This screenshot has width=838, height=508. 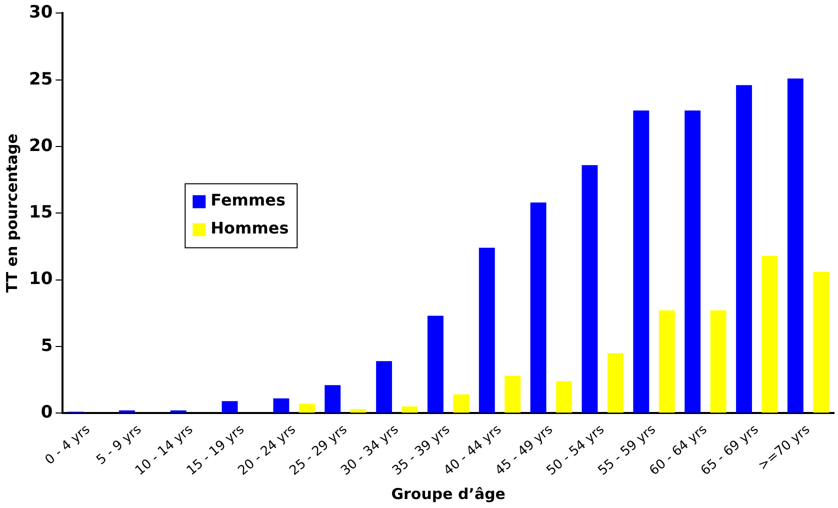 I want to click on x-axis-title: Groupe d’âge, so click(x=448, y=493).